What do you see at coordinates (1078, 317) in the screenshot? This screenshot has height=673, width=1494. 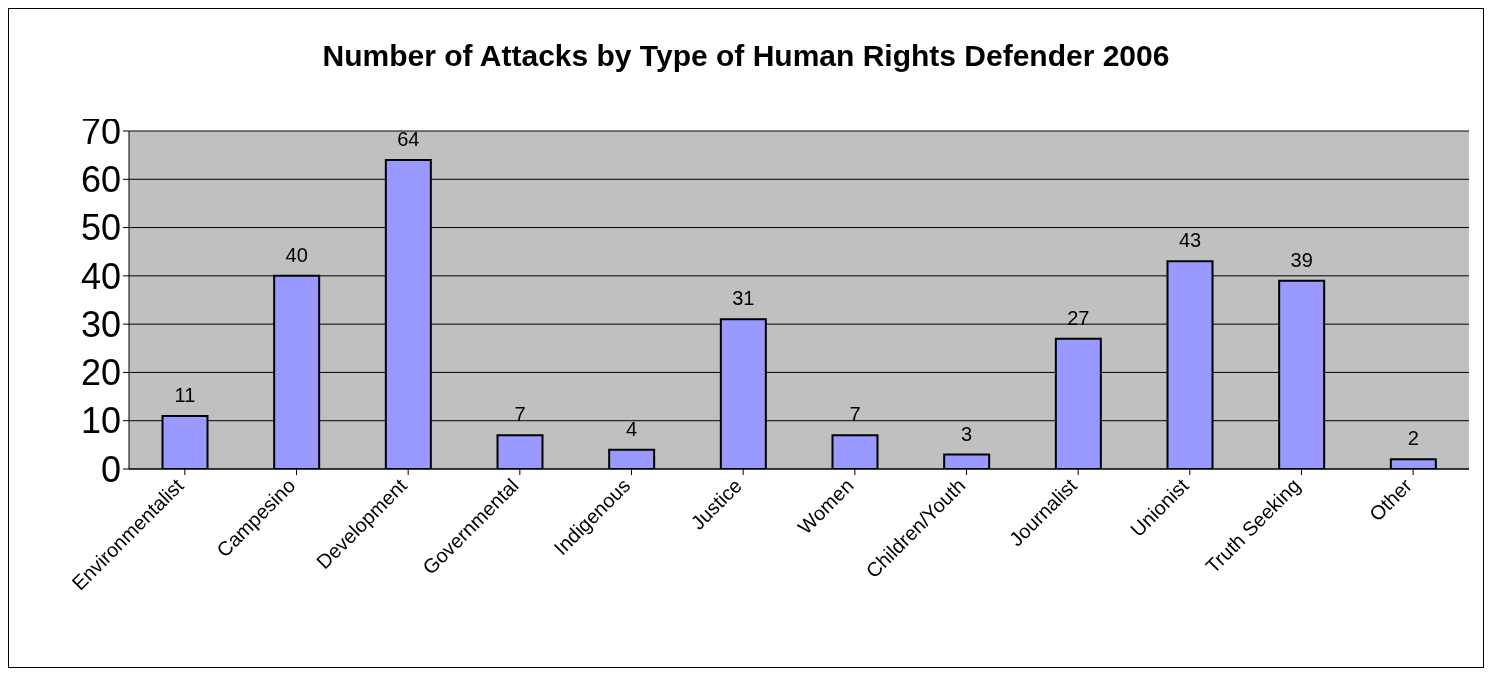 I see `data-label: 27` at bounding box center [1078, 317].